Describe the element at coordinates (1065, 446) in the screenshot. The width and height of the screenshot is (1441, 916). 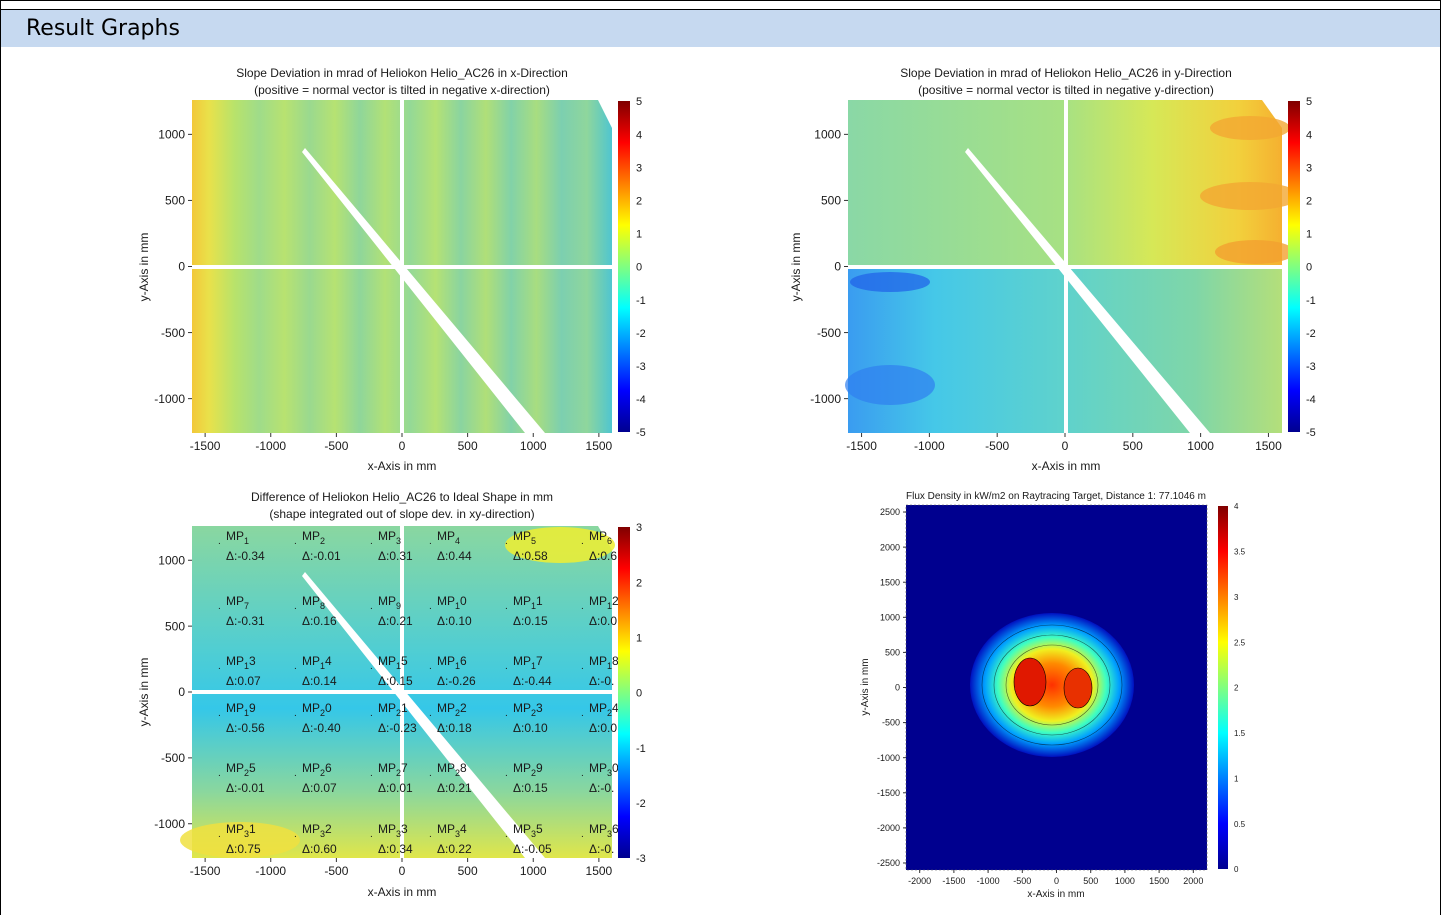
I see `x-tick-label: 0` at that location.